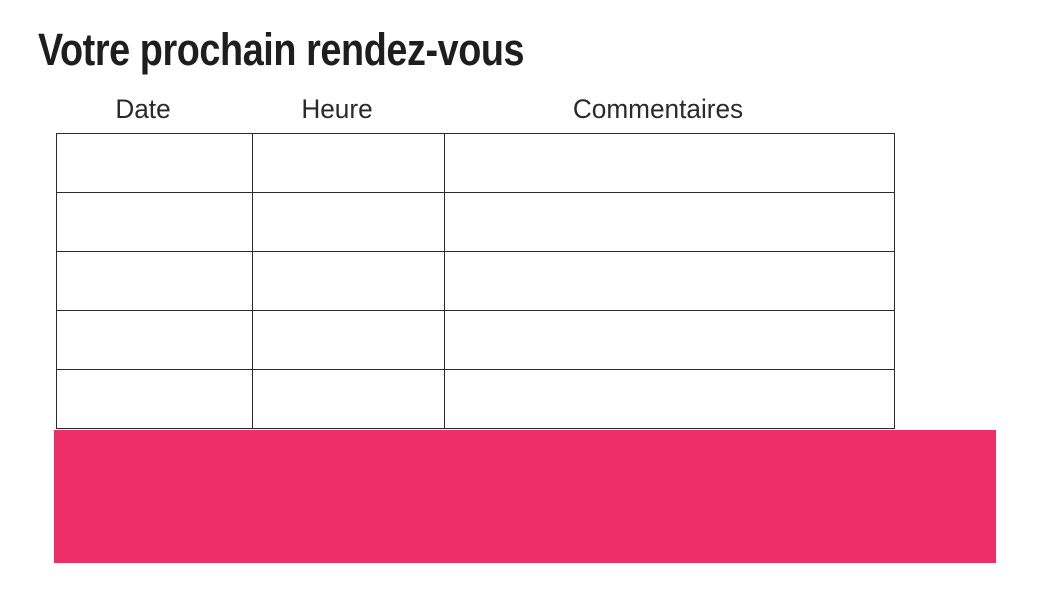 This screenshot has height=600, width=1050. What do you see at coordinates (281, 49) in the screenshot?
I see `page-title: Votre prochain rendez-vous` at bounding box center [281, 49].